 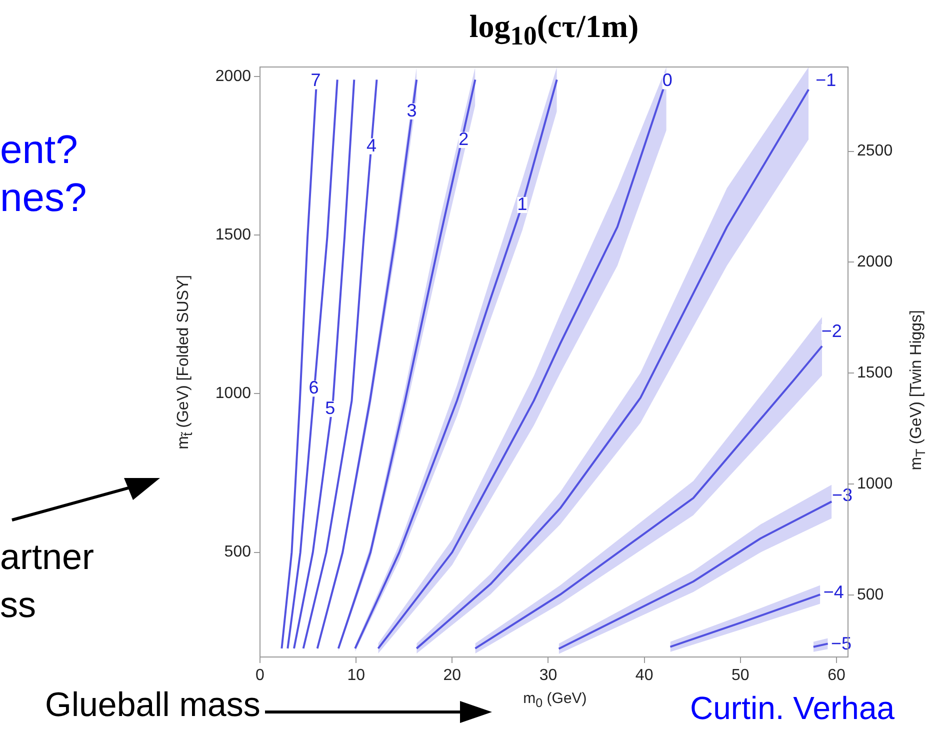 I want to click on x-axis-title: m$_{0}$ (GeV), so click(x=555, y=700).